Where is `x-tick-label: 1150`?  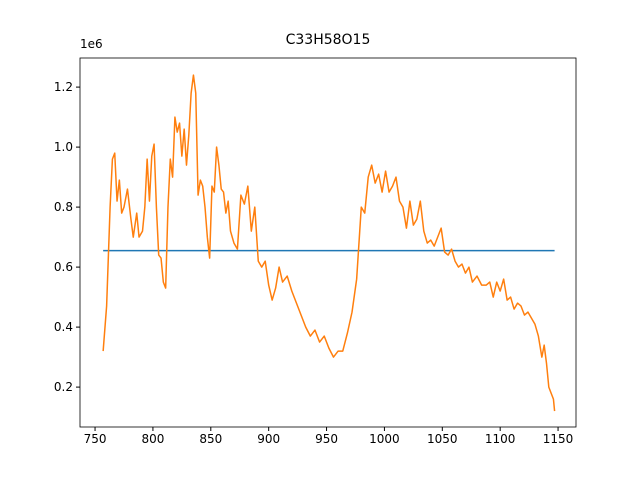 x-tick-label: 1150 is located at coordinates (558, 439).